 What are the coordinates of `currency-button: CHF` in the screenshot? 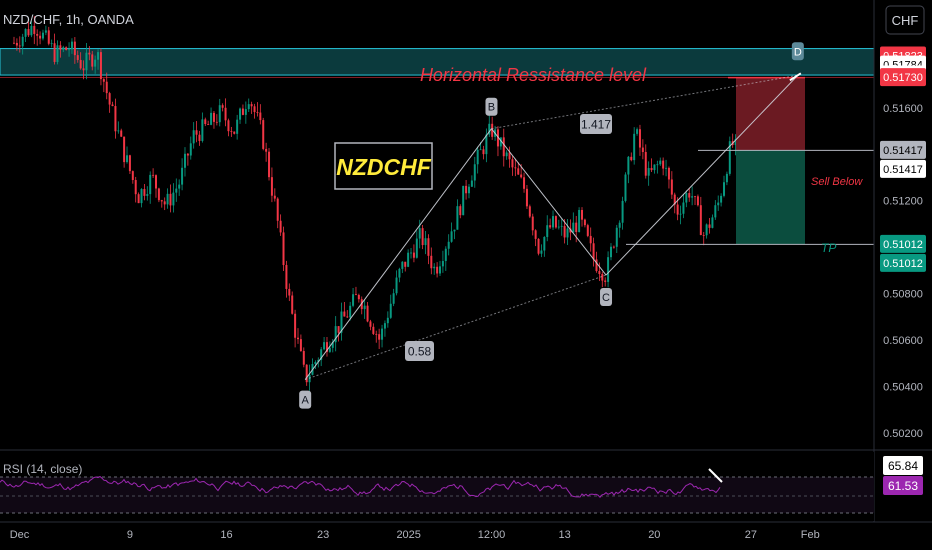 It's located at (905, 20).